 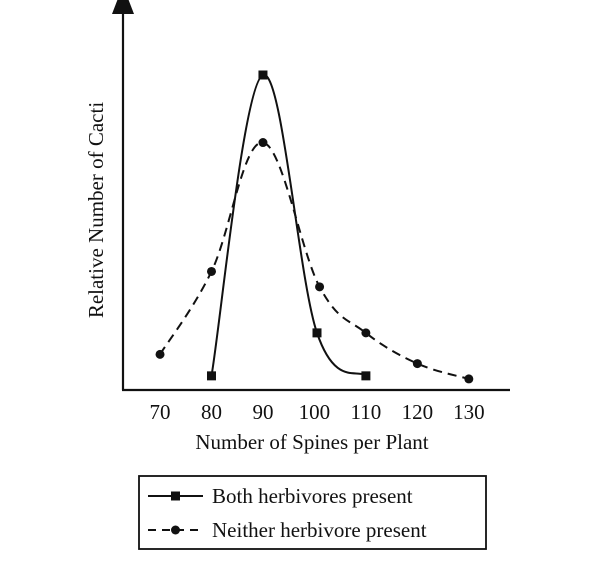 I want to click on legend-box, so click(x=312, y=512).